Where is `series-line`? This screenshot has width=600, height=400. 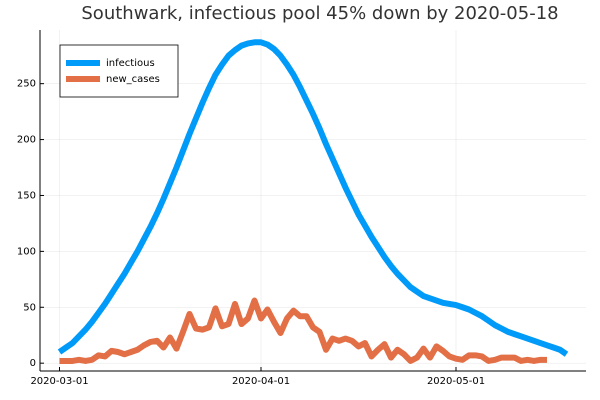 series-line is located at coordinates (303, 330).